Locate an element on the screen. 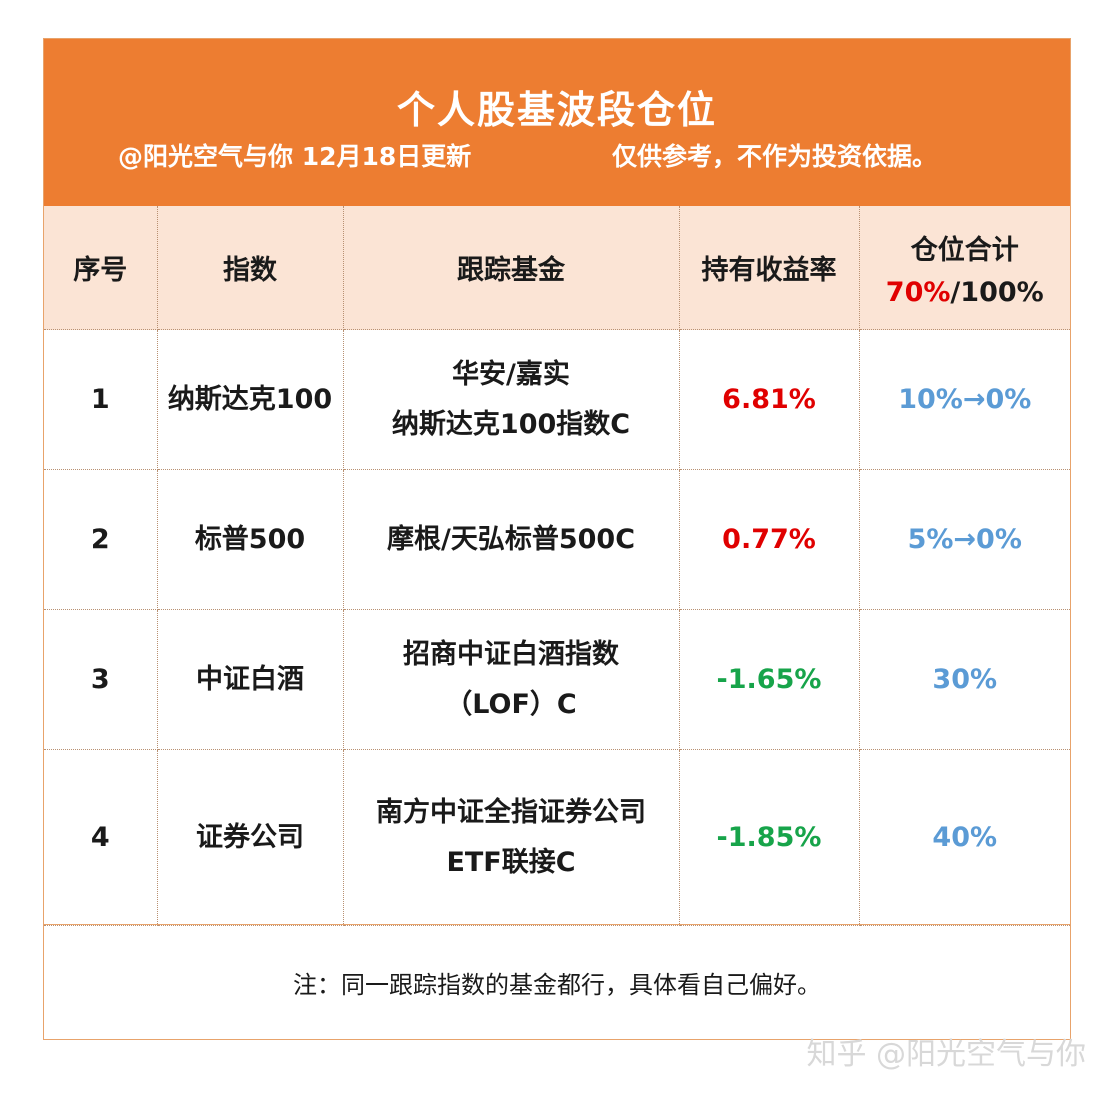  fund-line-1: 华安/嘉实 is located at coordinates (511, 374).